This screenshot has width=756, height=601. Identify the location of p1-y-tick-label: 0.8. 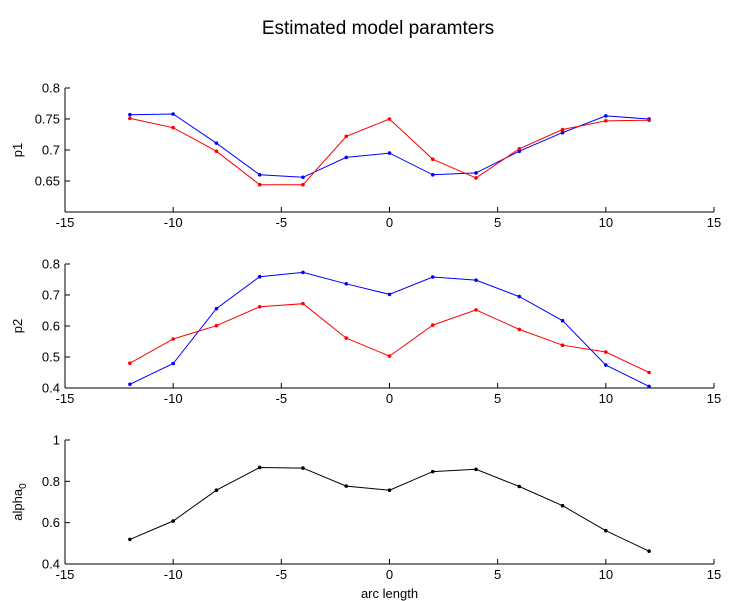
(51, 88).